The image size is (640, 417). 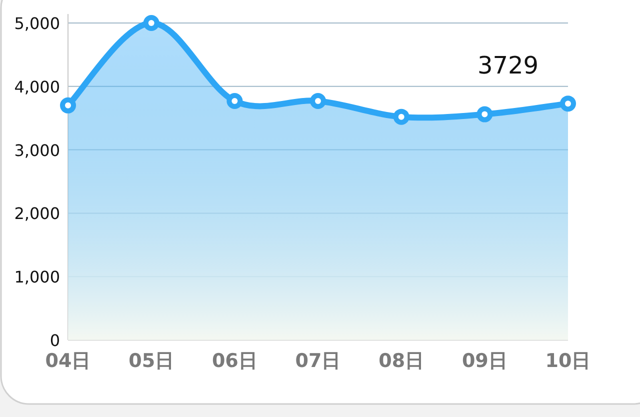 What do you see at coordinates (568, 361) in the screenshot?
I see `x-tick-label: 10日` at bounding box center [568, 361].